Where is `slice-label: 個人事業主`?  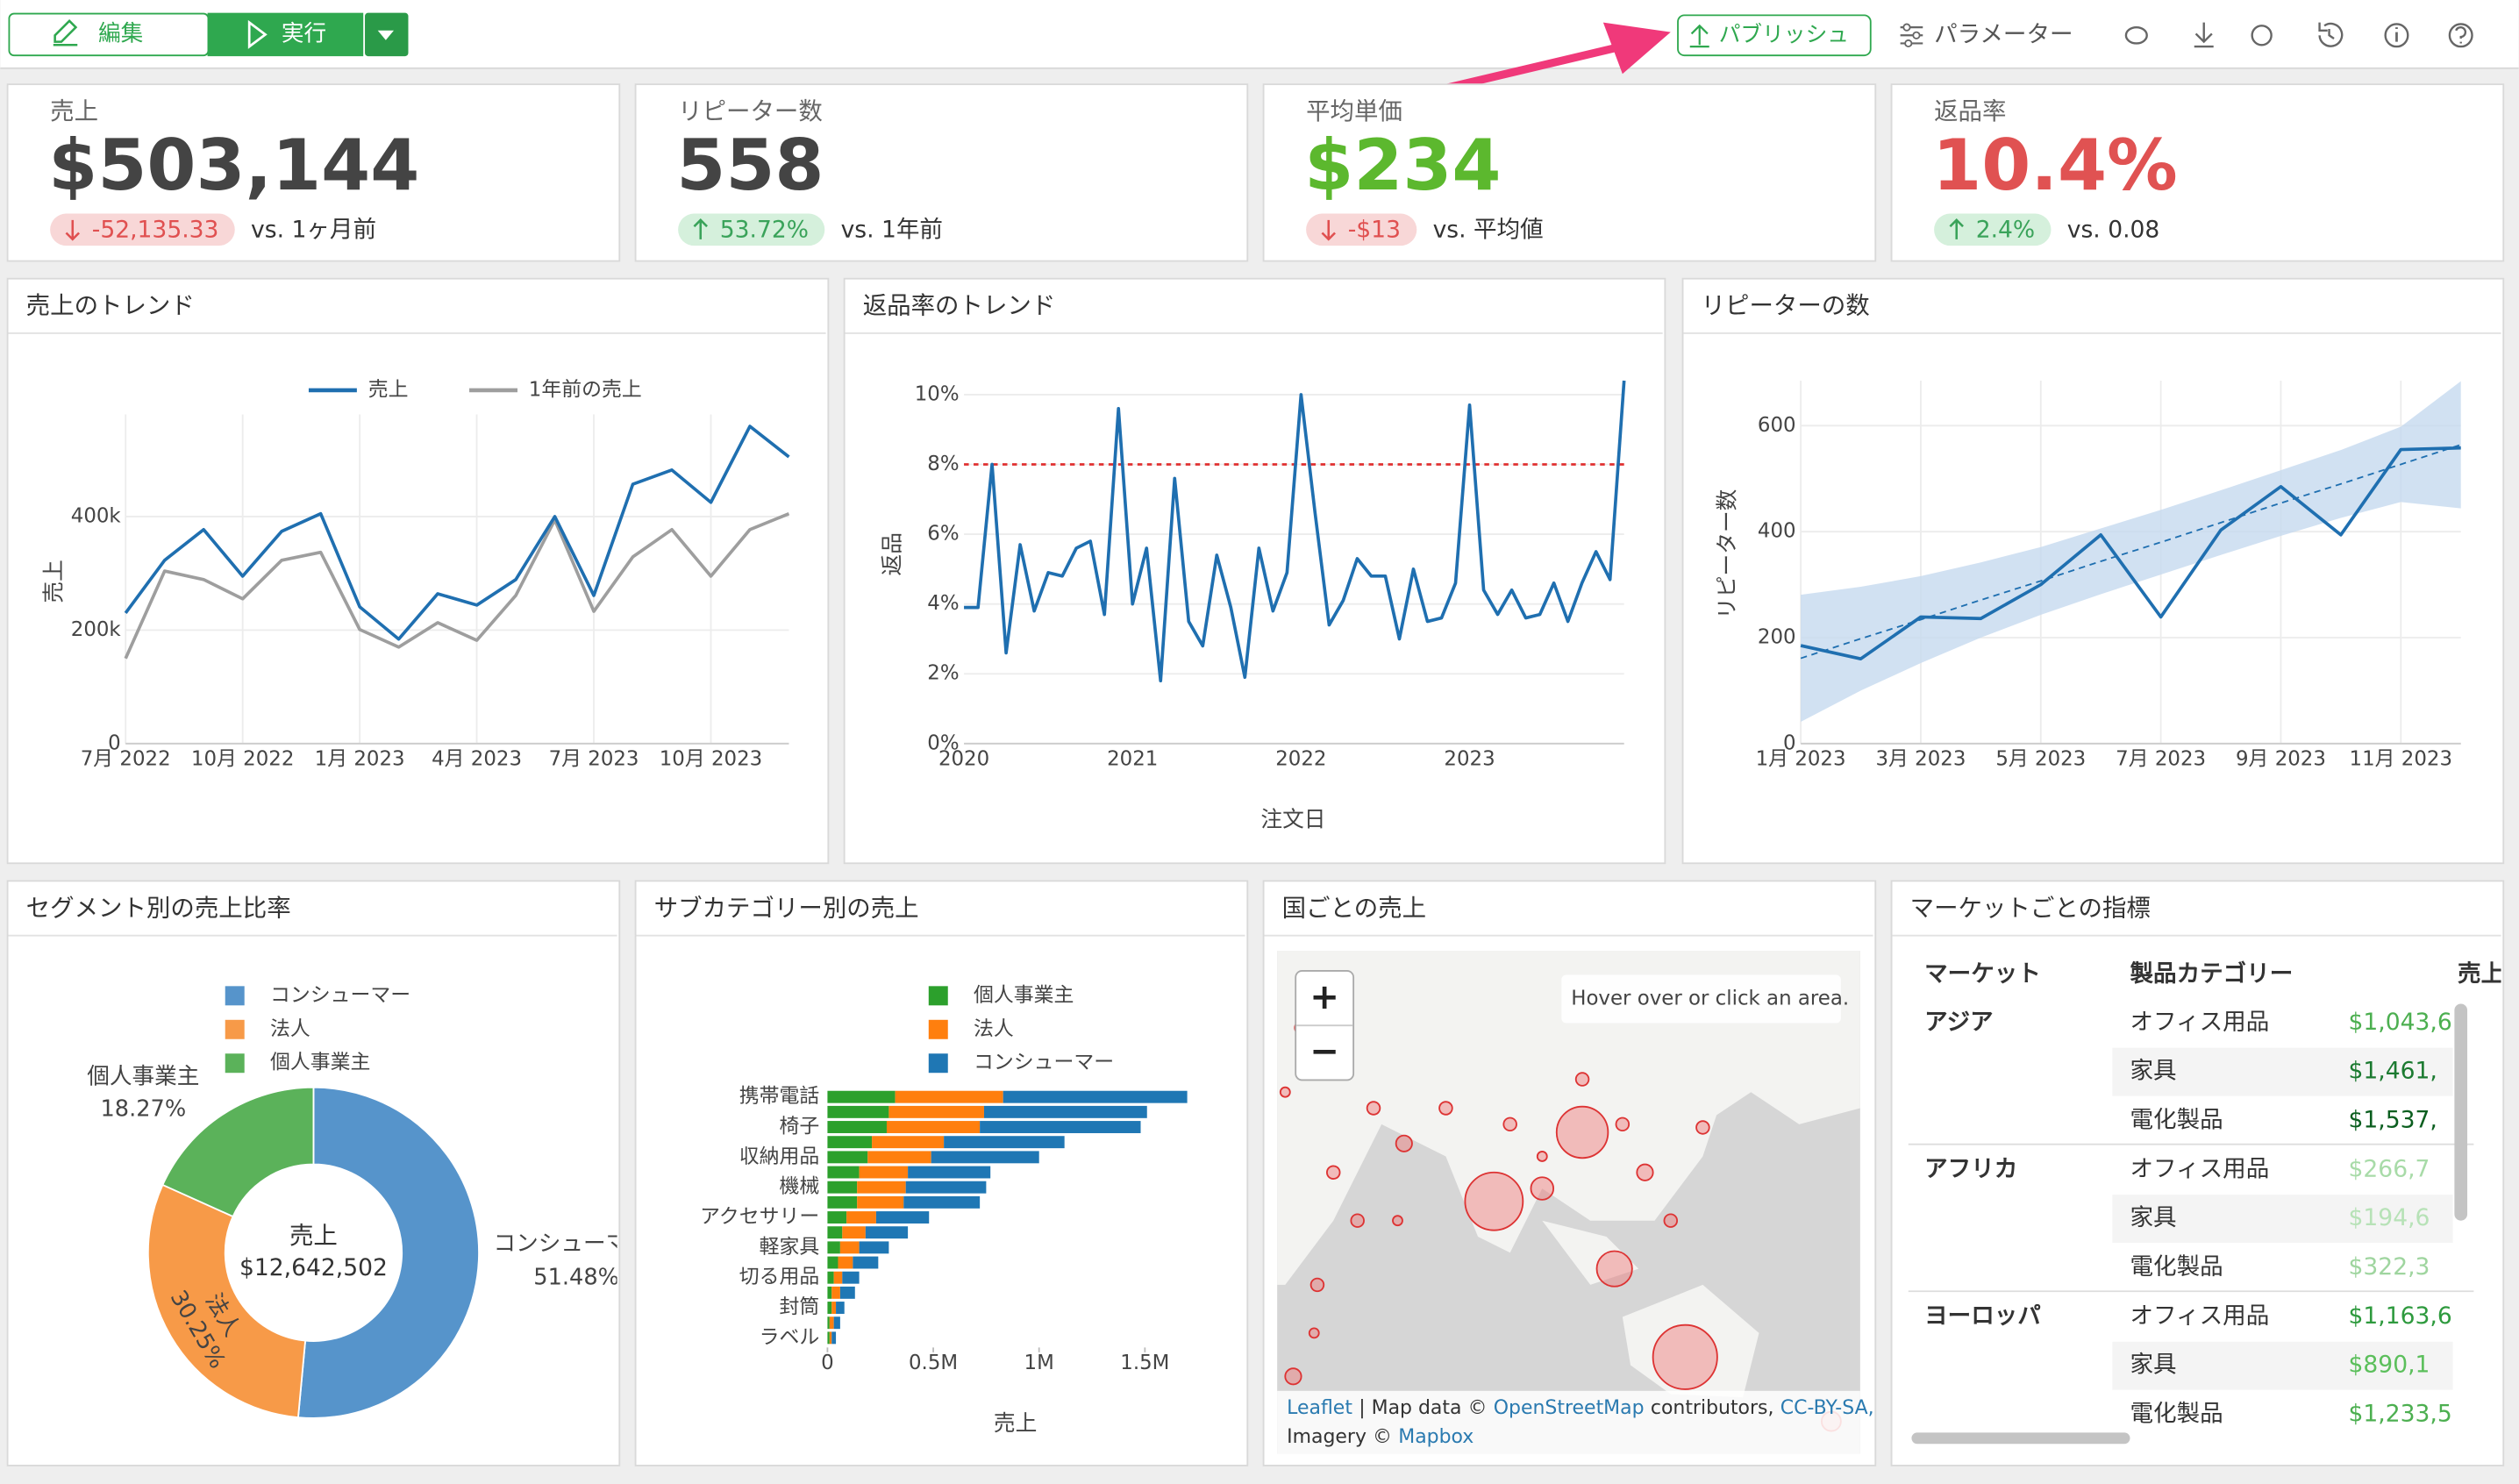
slice-label: 個人事業主 is located at coordinates (143, 1077).